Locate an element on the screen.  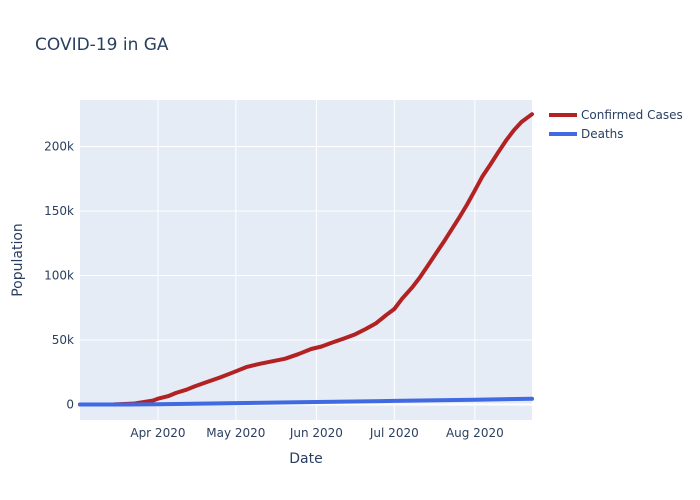
legend-label: Confirmed Cases is located at coordinates (632, 115).